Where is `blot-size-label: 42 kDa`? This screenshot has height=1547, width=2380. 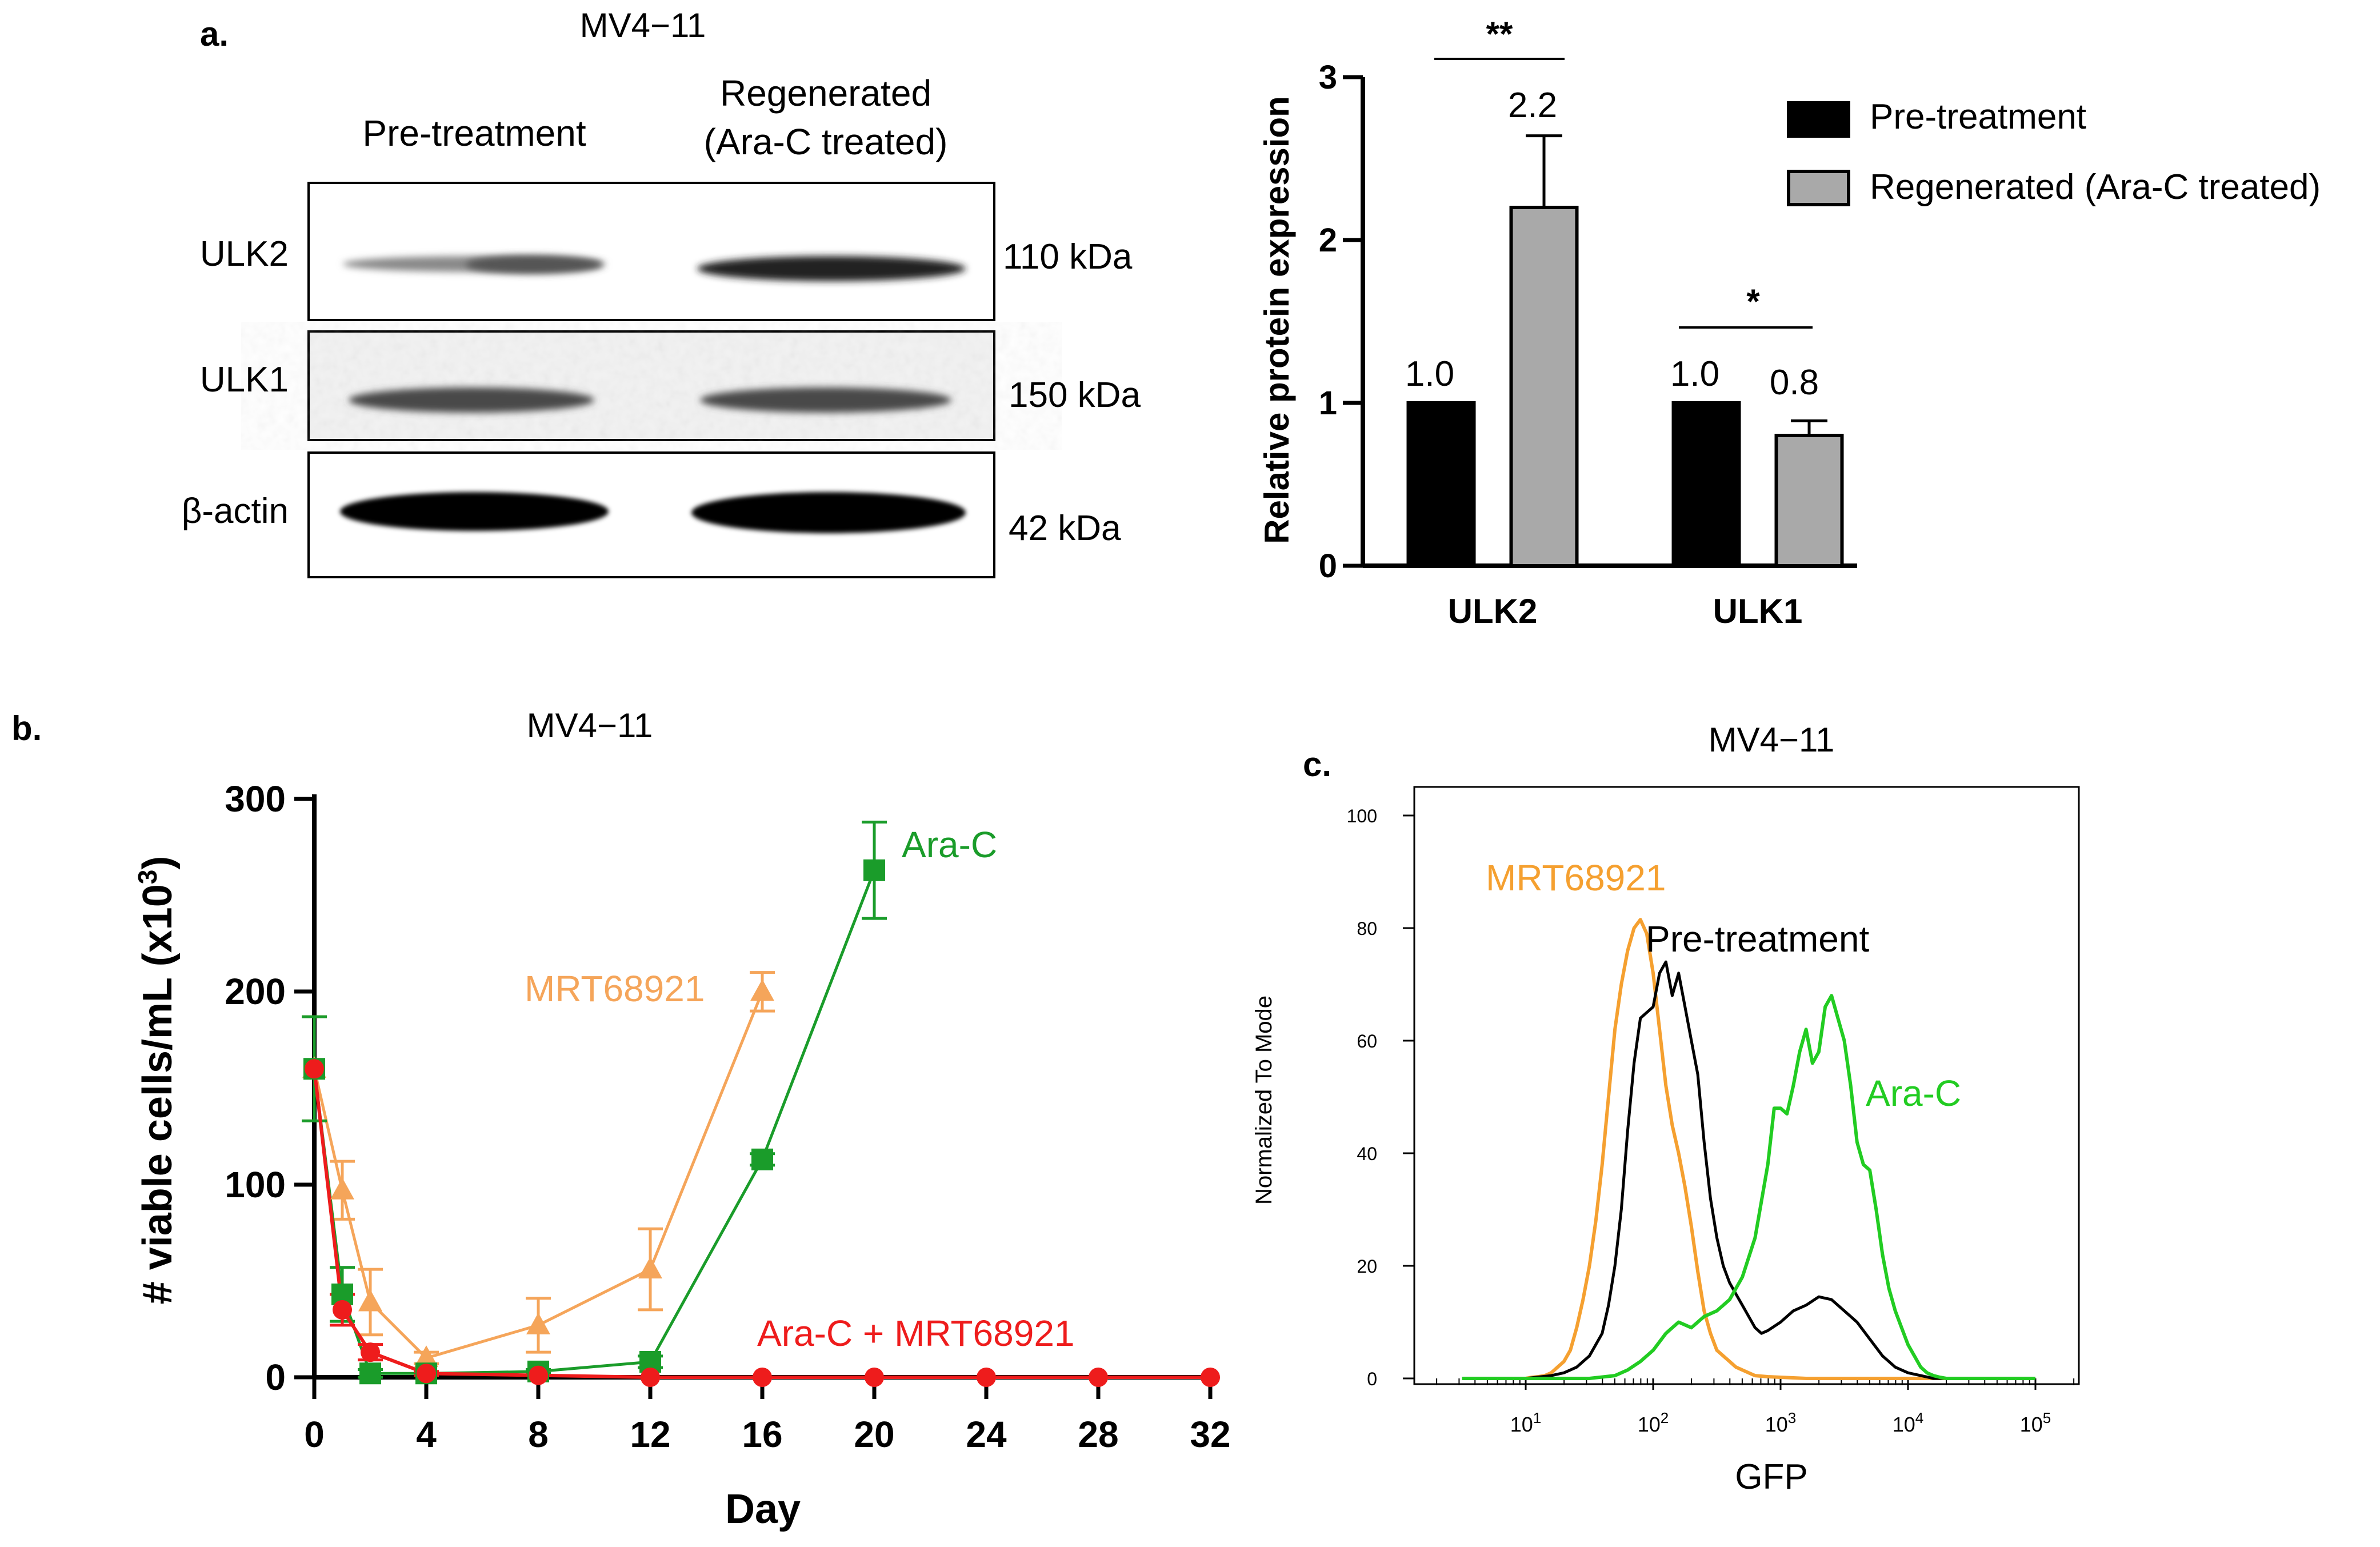 blot-size-label: 42 kDa is located at coordinates (1065, 528).